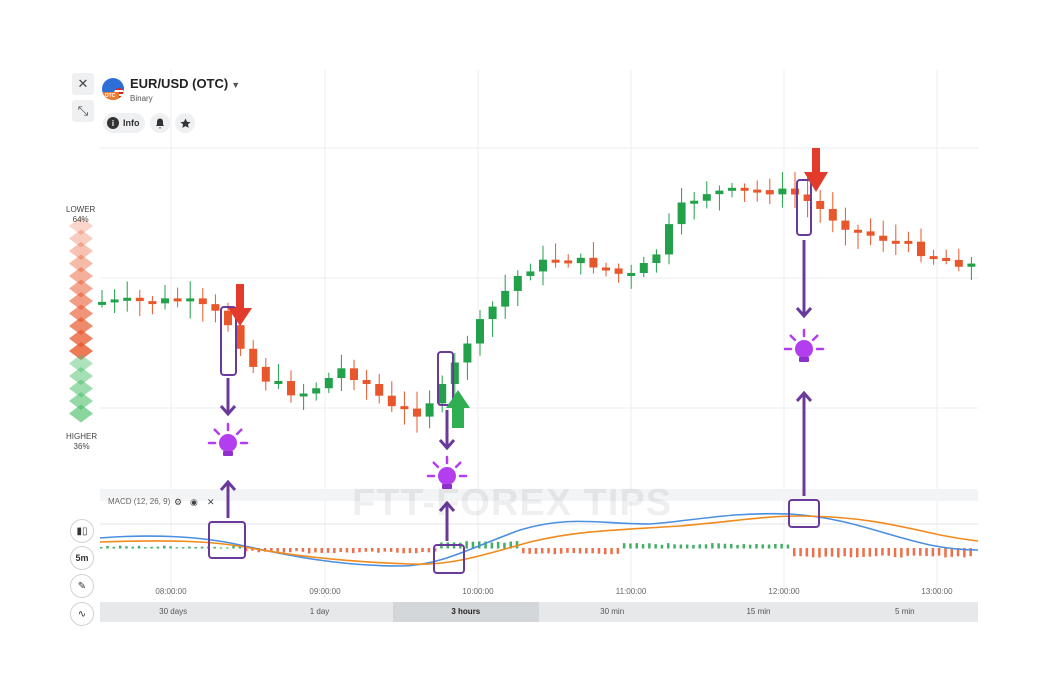  Describe the element at coordinates (83, 111) in the screenshot. I see `collapse-button: ⤡` at that location.